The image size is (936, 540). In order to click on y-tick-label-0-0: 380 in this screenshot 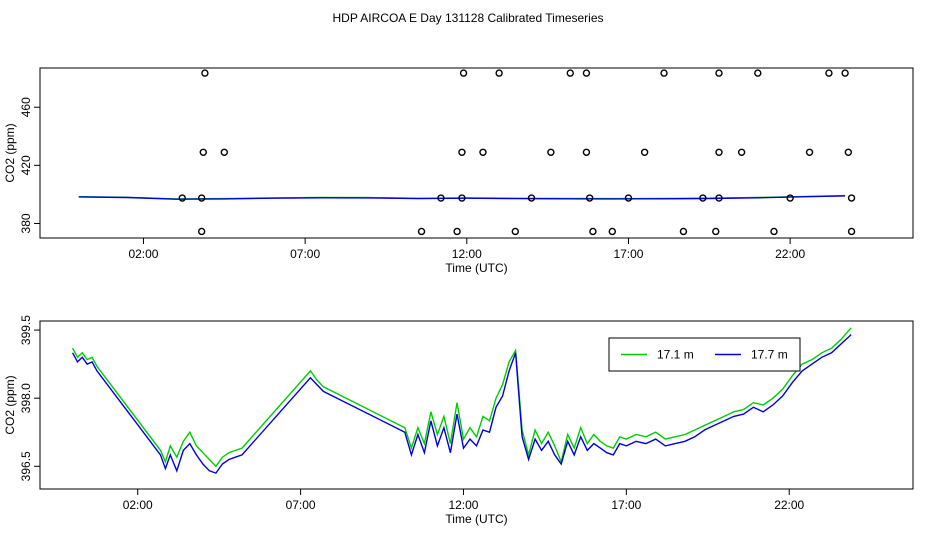, I will do `click(26, 223)`.